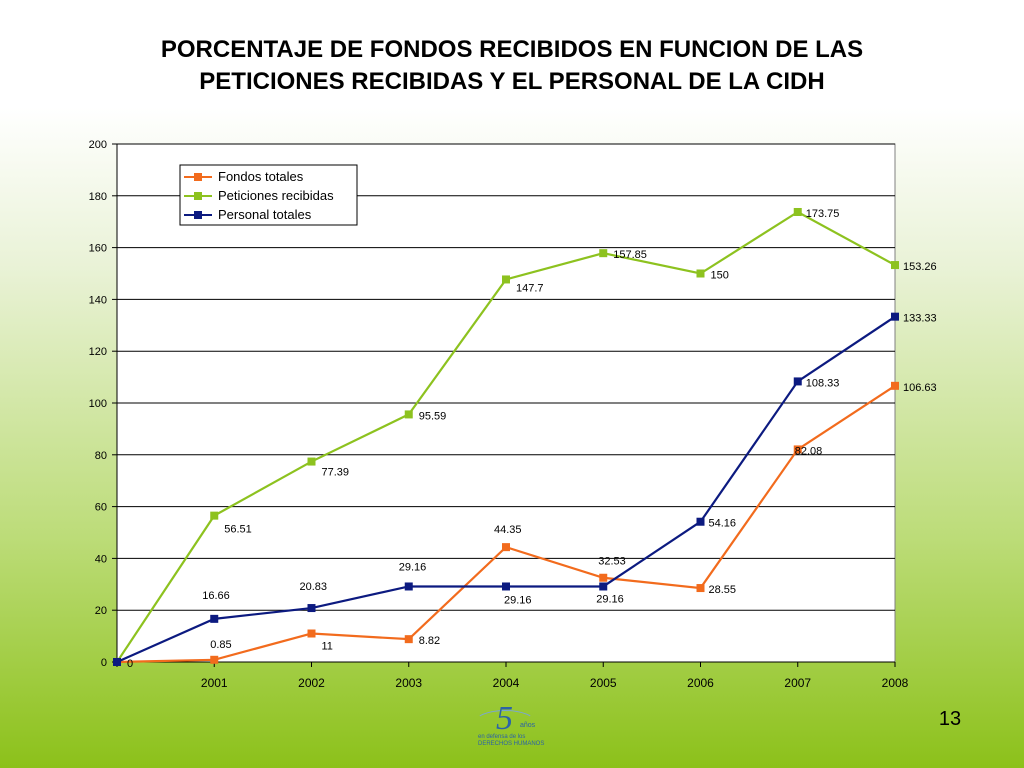  Describe the element at coordinates (504, 718) in the screenshot. I see `logo-number: 5` at that location.